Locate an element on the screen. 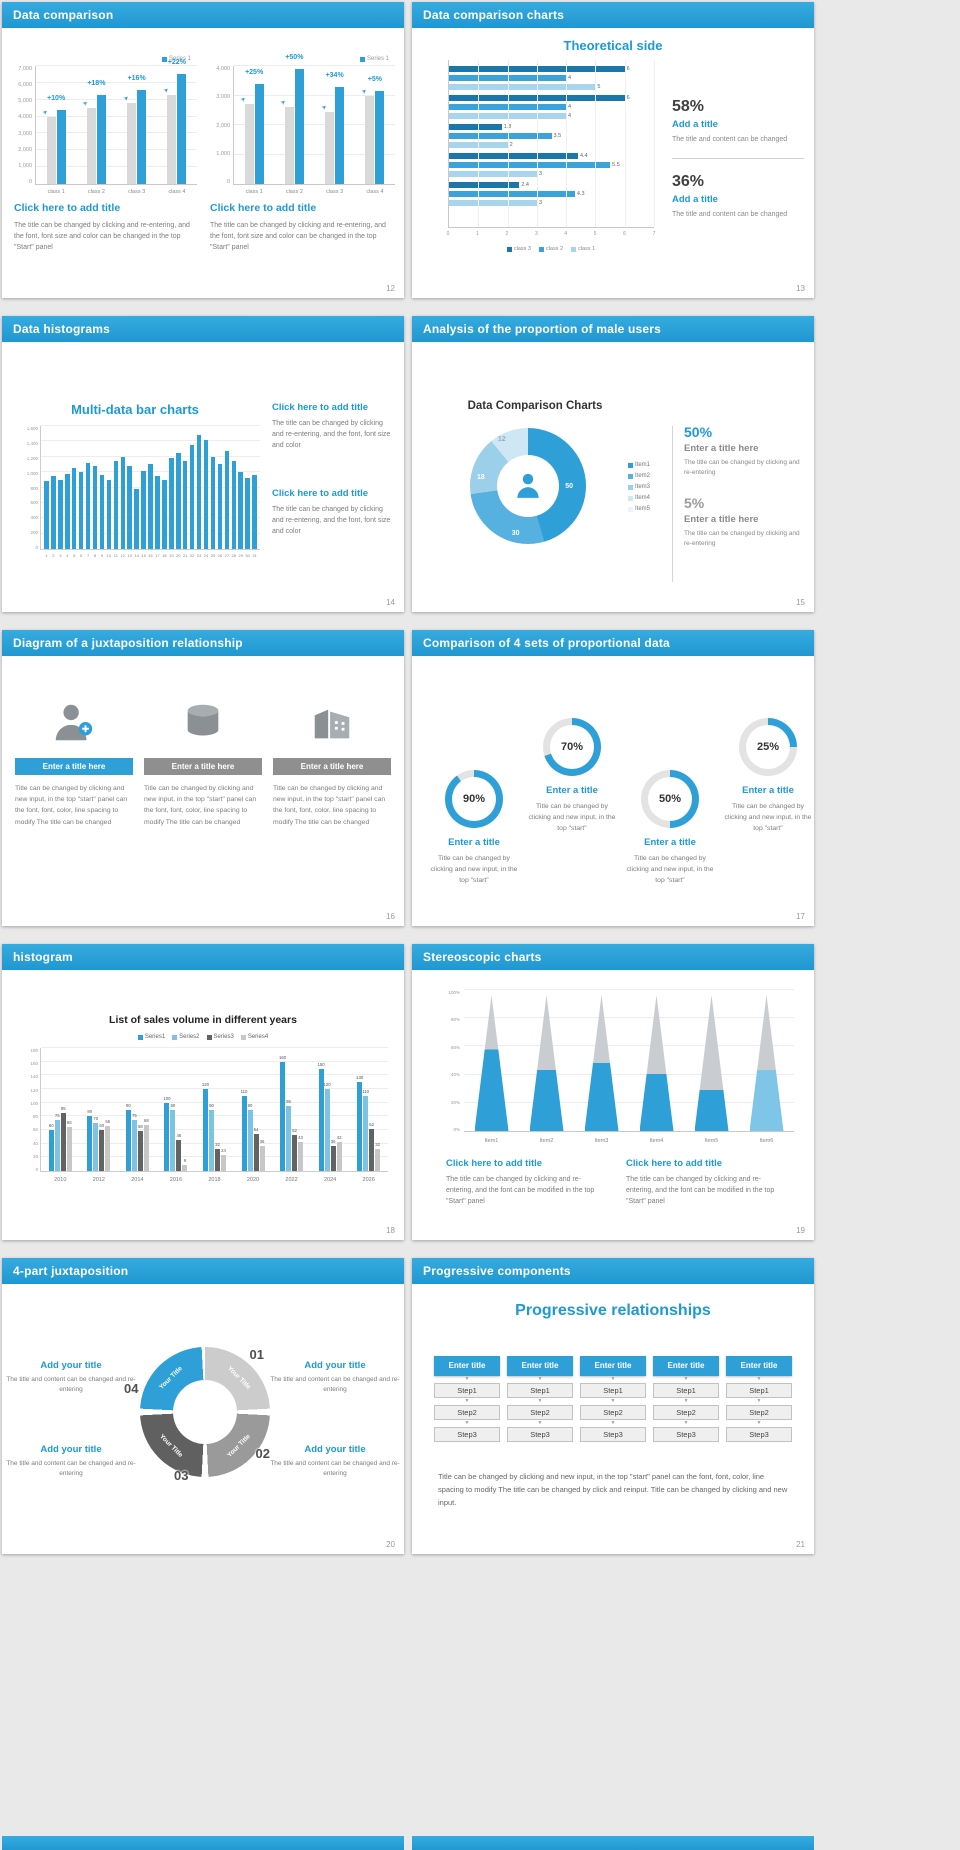 The width and height of the screenshot is (960, 1850). y-axis-labels: 1,600 1,400 1,200 1,000 800 600 400 200 0 is located at coordinates (32, 488).